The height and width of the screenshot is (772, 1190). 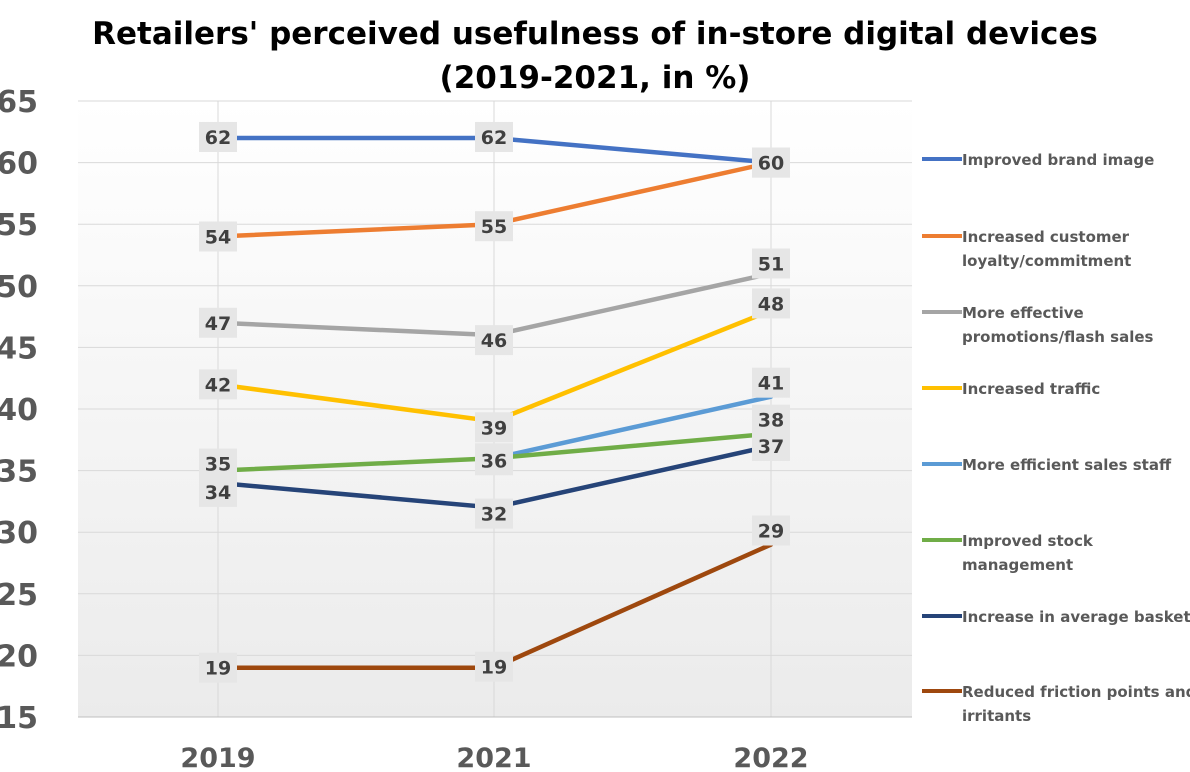 What do you see at coordinates (1008, 553) in the screenshot?
I see `legend-item: Improved stock management` at bounding box center [1008, 553].